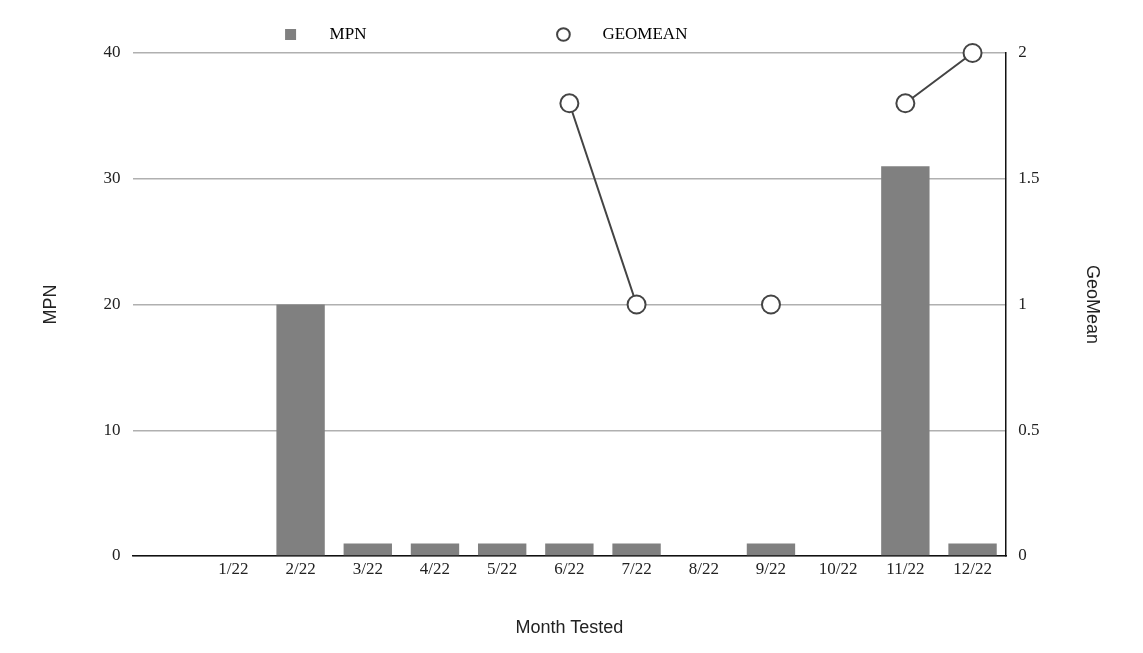 Image resolution: width=1143 pixels, height=653 pixels. What do you see at coordinates (435, 568) in the screenshot?
I see `x-tick-label: 4/22` at bounding box center [435, 568].